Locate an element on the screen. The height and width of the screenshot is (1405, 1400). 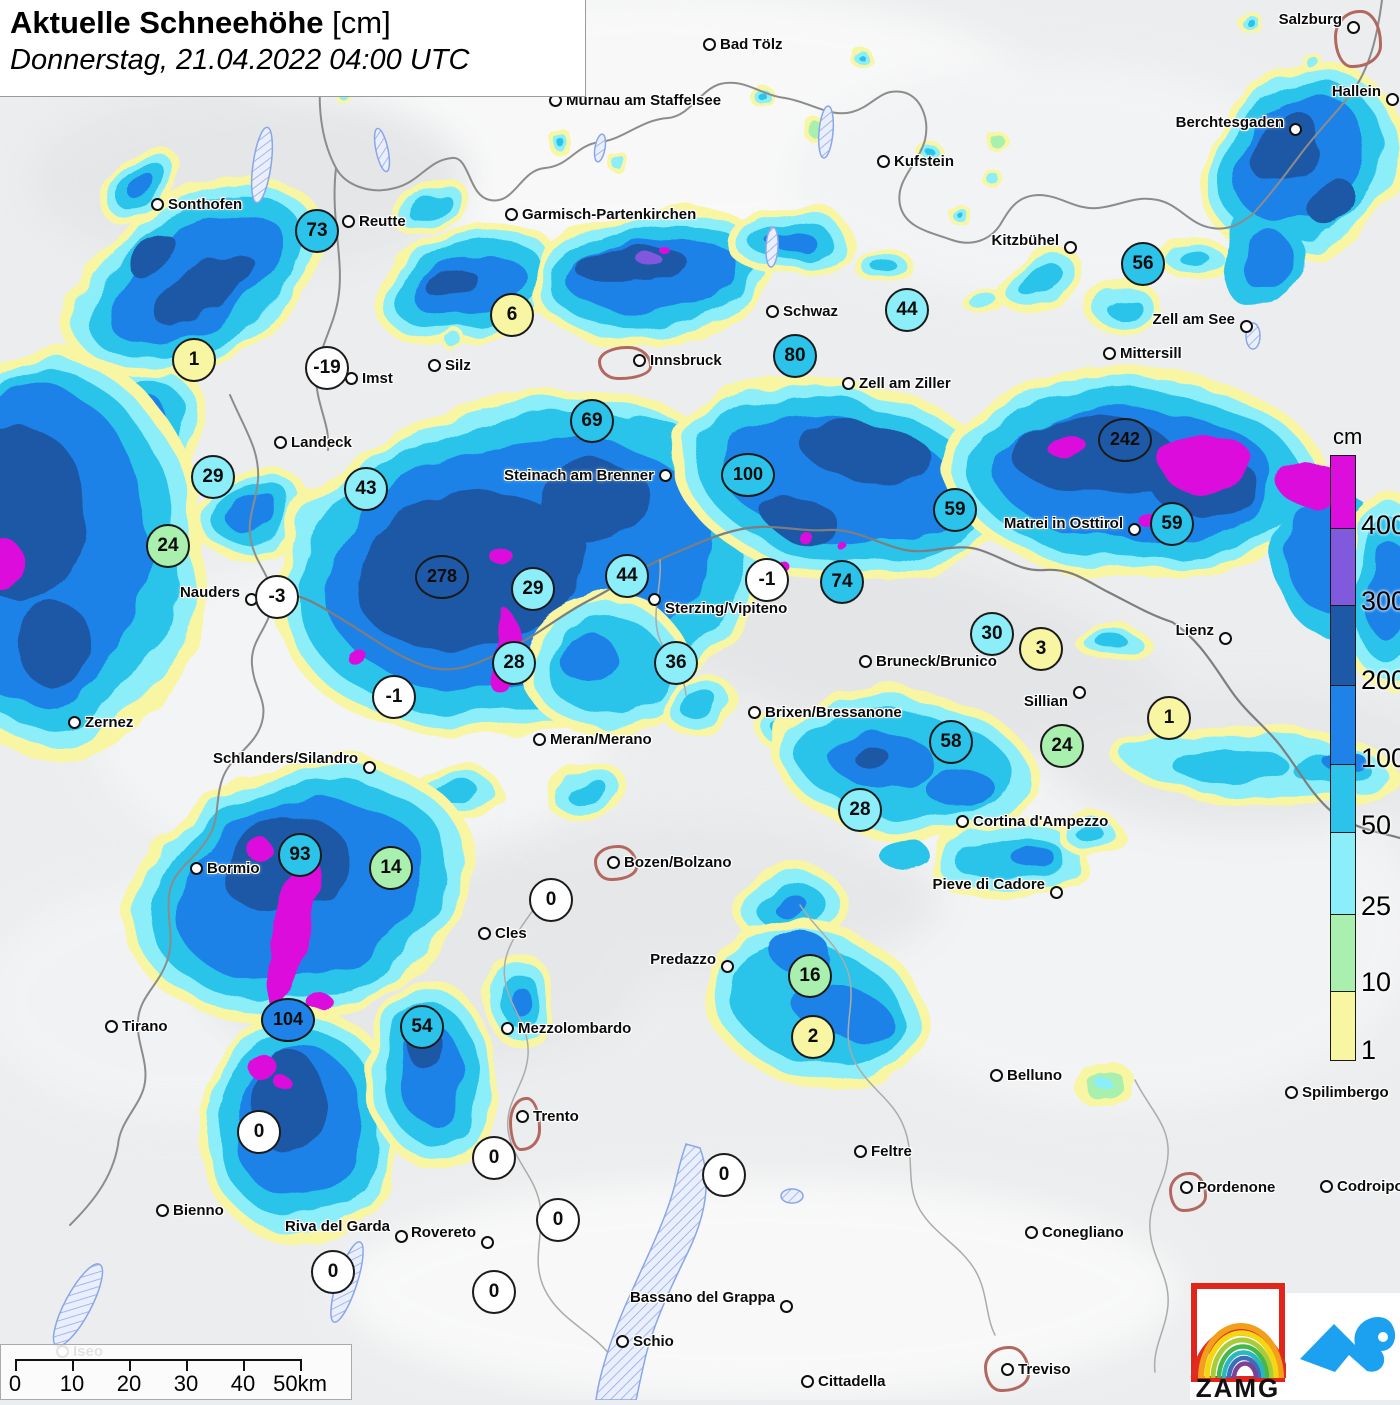
scalebar-tick-label: 40 is located at coordinates (243, 1383).